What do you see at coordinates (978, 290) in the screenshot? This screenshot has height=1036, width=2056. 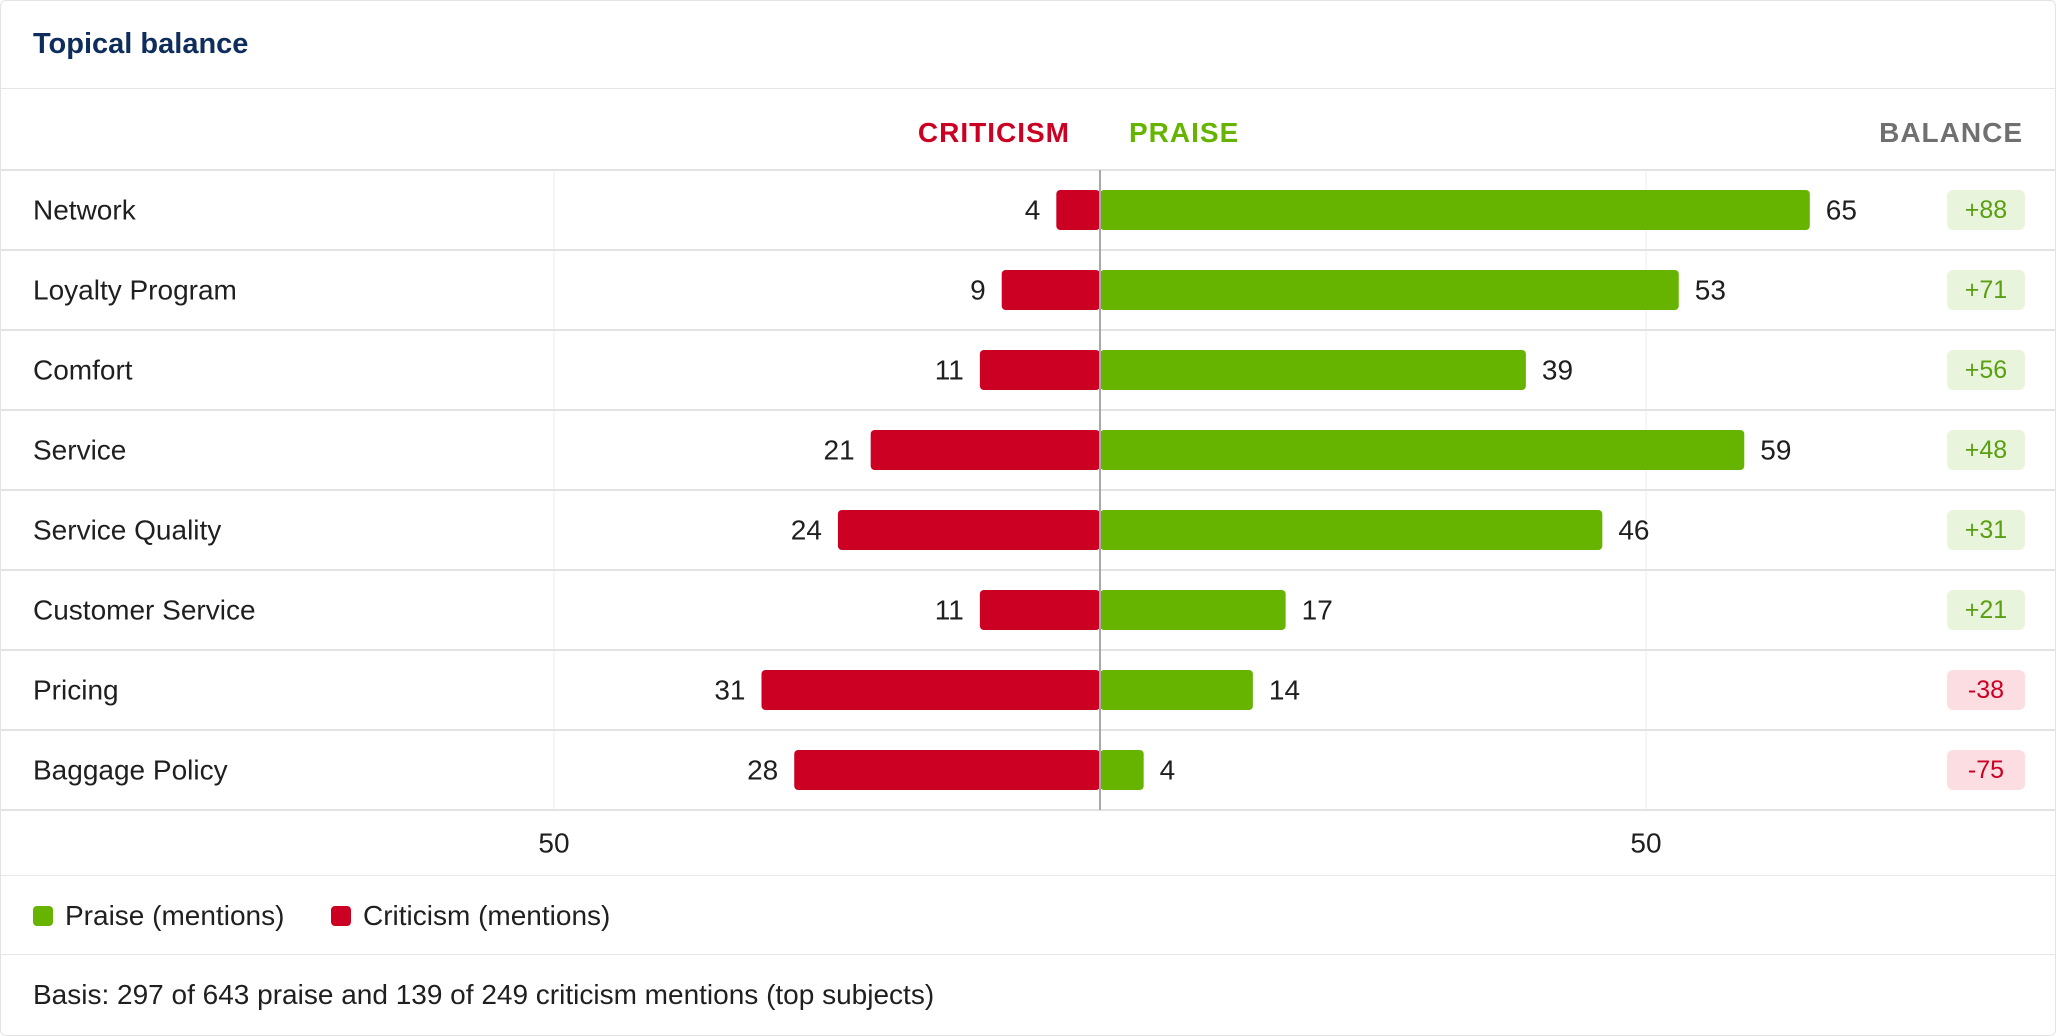 I see `criticism-value-label: 9` at bounding box center [978, 290].